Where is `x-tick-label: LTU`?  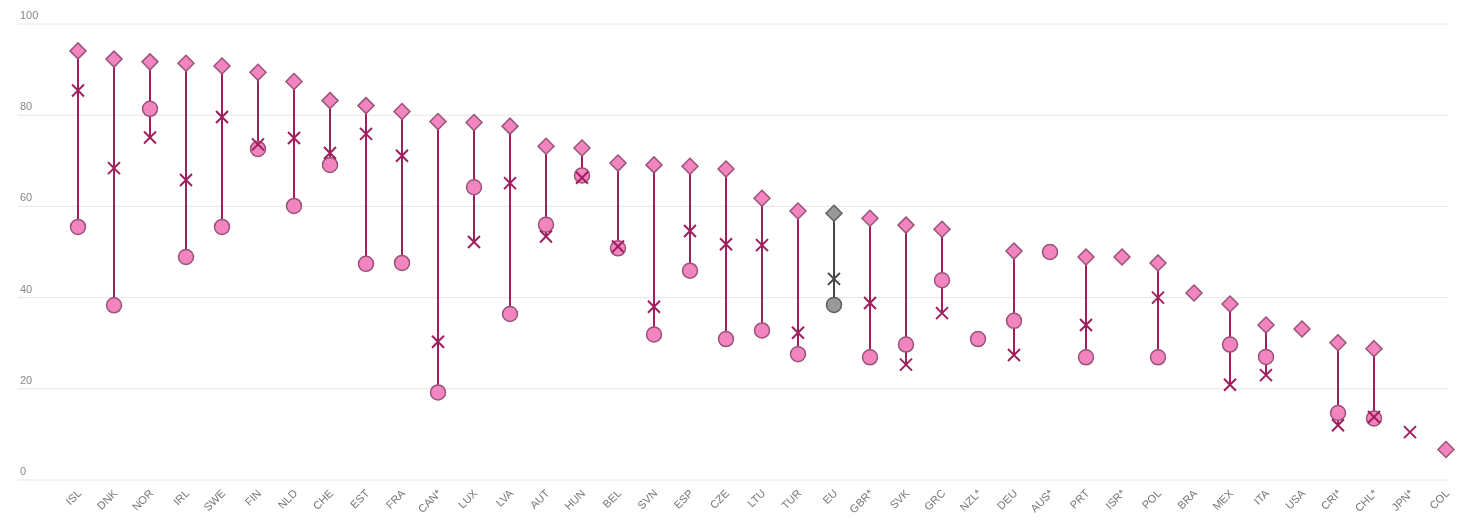
x-tick-label: LTU is located at coordinates (756, 498).